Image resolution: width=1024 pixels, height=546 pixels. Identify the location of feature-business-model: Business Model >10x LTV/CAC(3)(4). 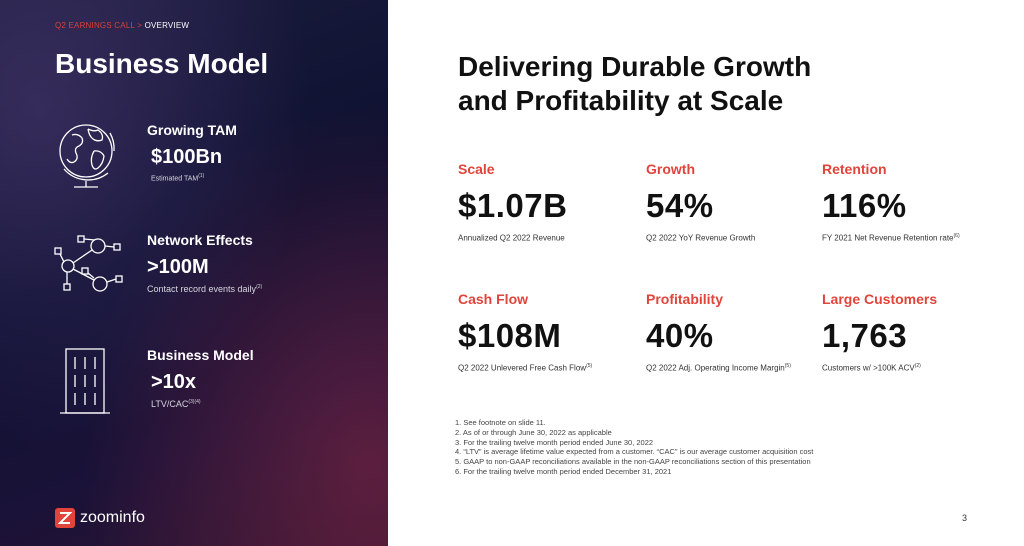
(200, 378).